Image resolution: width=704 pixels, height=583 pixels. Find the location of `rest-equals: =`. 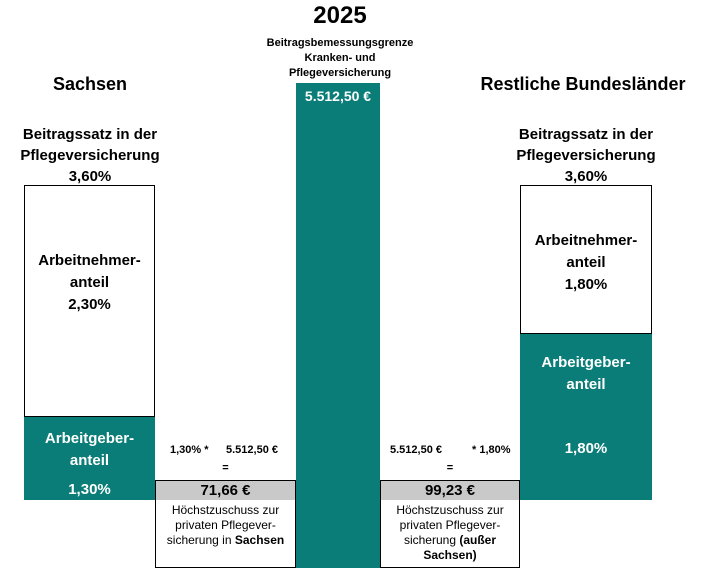

rest-equals: = is located at coordinates (450, 468).